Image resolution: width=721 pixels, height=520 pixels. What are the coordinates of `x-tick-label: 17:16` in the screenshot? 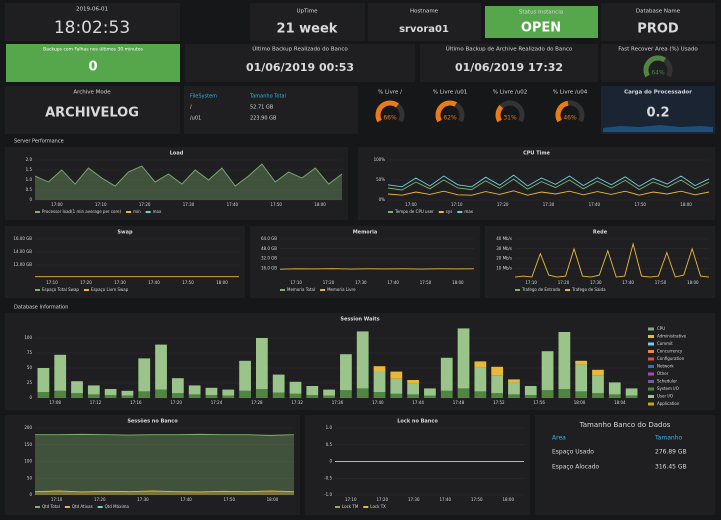 It's located at (136, 402).